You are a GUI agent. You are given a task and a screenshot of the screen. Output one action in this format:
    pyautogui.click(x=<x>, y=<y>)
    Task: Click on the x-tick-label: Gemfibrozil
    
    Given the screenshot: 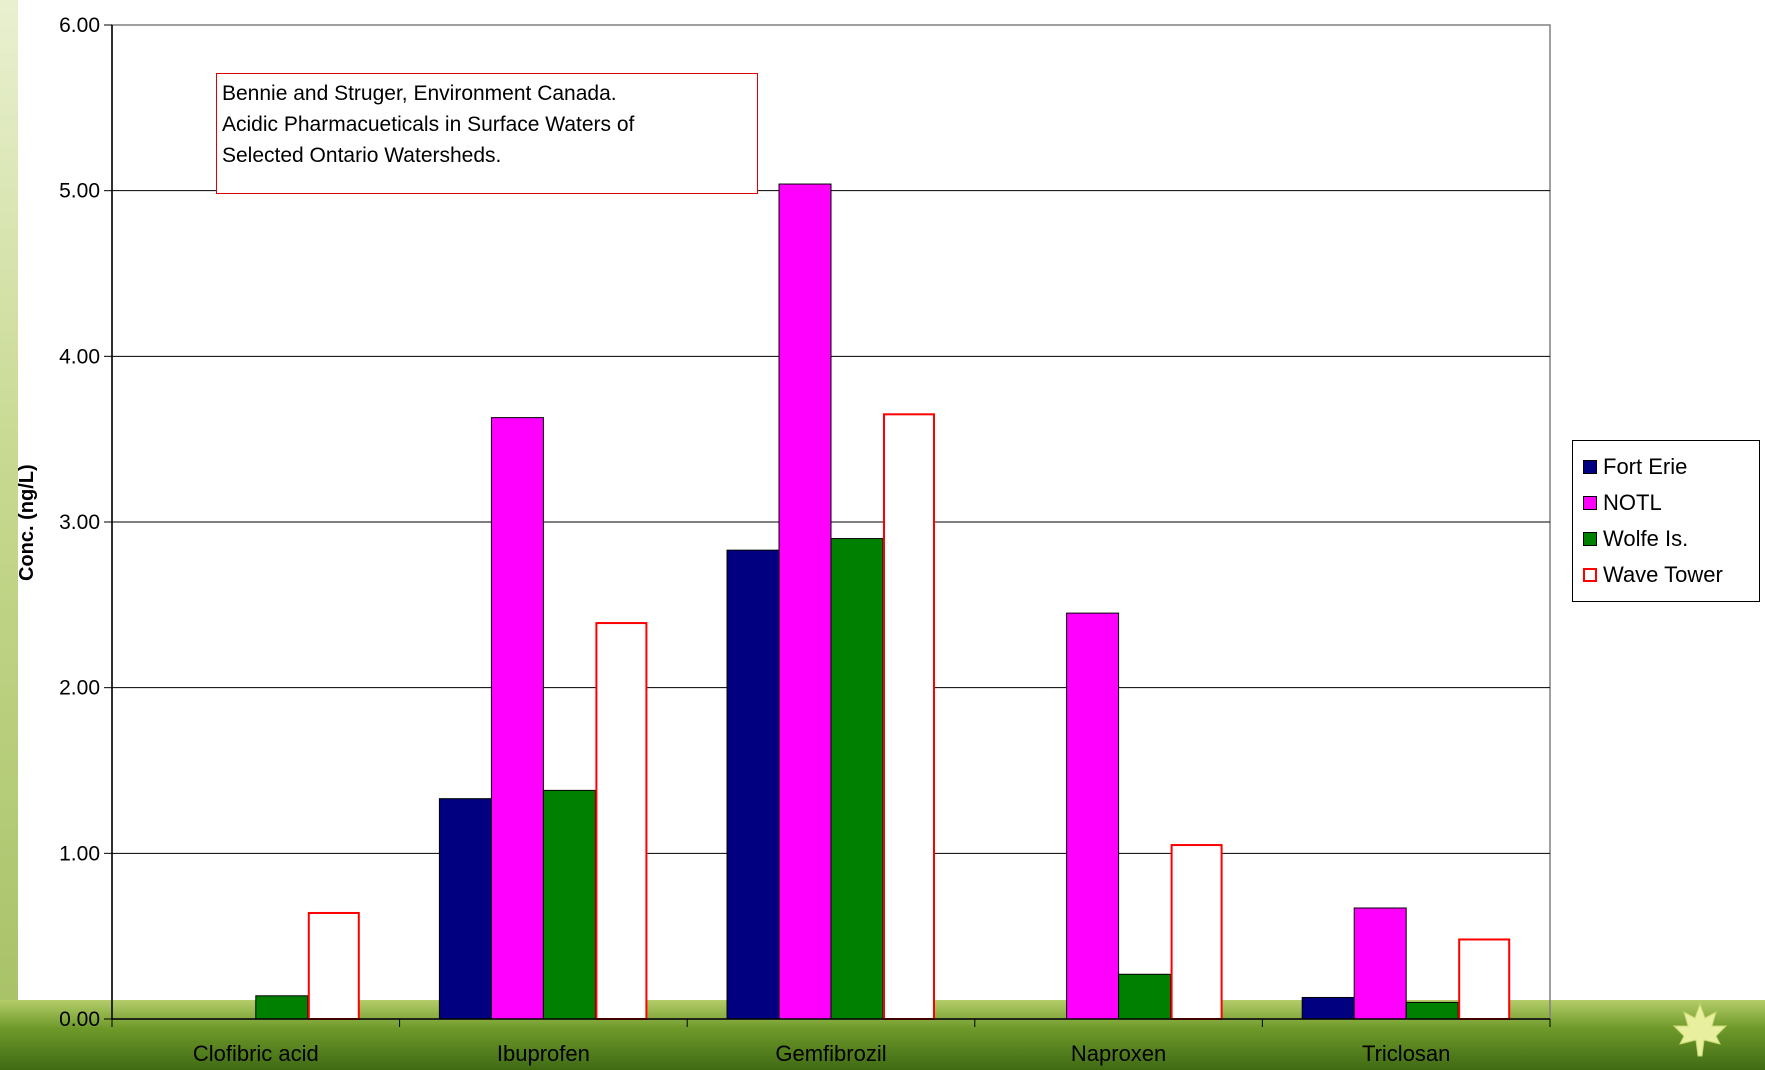 What is the action you would take?
    pyautogui.click(x=830, y=1053)
    